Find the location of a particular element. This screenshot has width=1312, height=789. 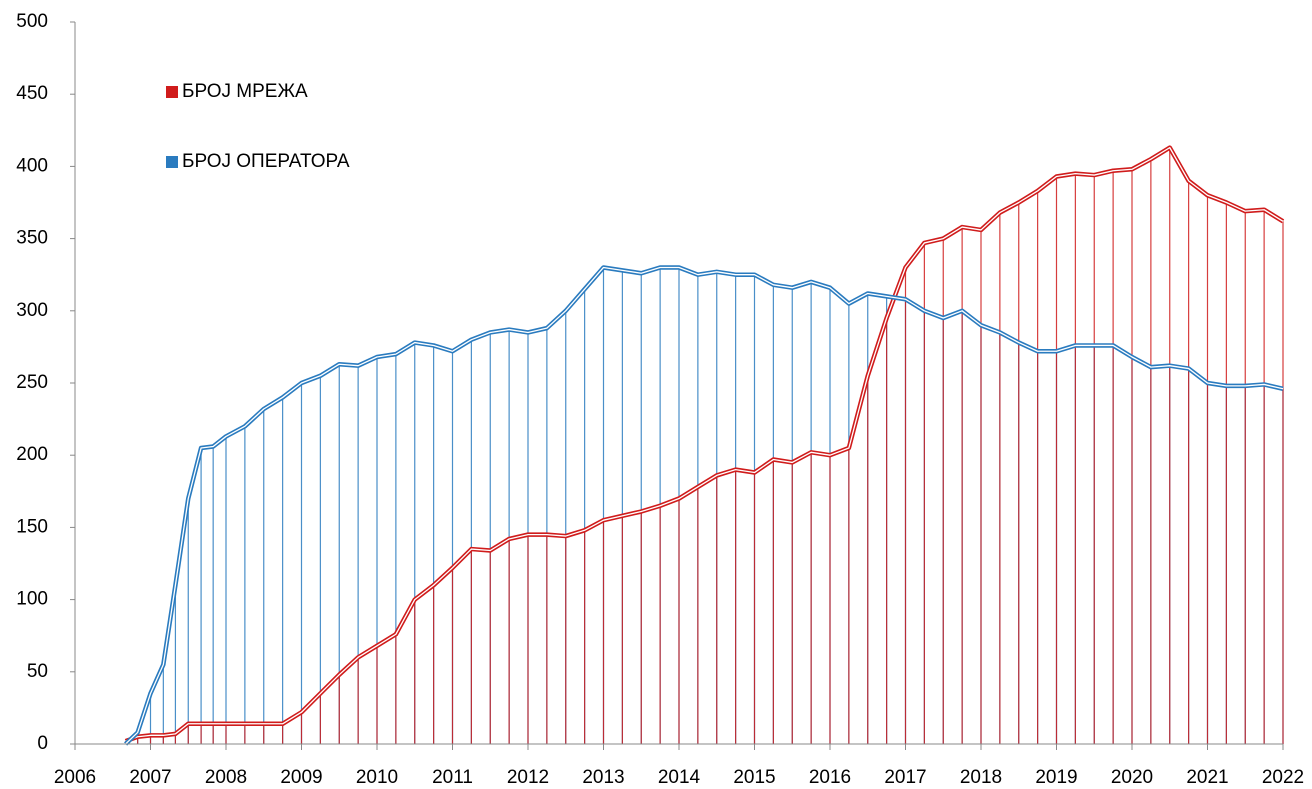

y-tick-label: 200 is located at coordinates (32, 454).